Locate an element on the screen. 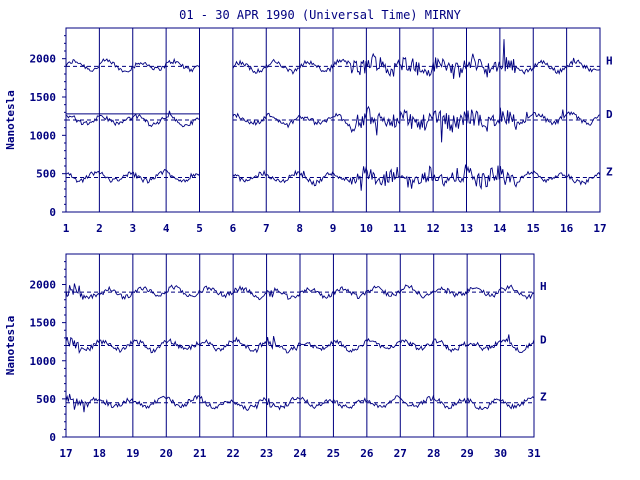 The image size is (640, 480). x-tick-label: 24 is located at coordinates (300, 453).